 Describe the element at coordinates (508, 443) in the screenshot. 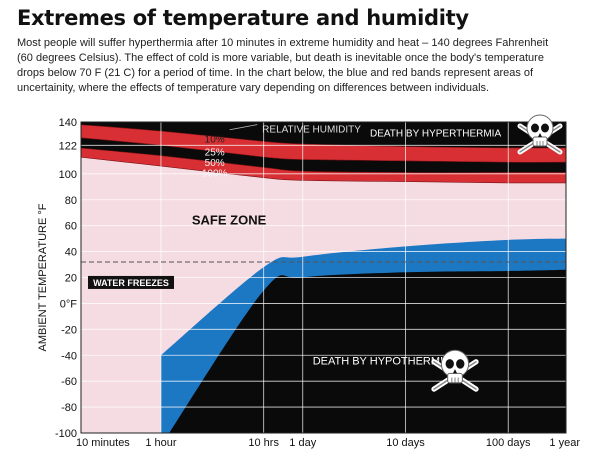

I see `x-tick-label: 100 days` at that location.